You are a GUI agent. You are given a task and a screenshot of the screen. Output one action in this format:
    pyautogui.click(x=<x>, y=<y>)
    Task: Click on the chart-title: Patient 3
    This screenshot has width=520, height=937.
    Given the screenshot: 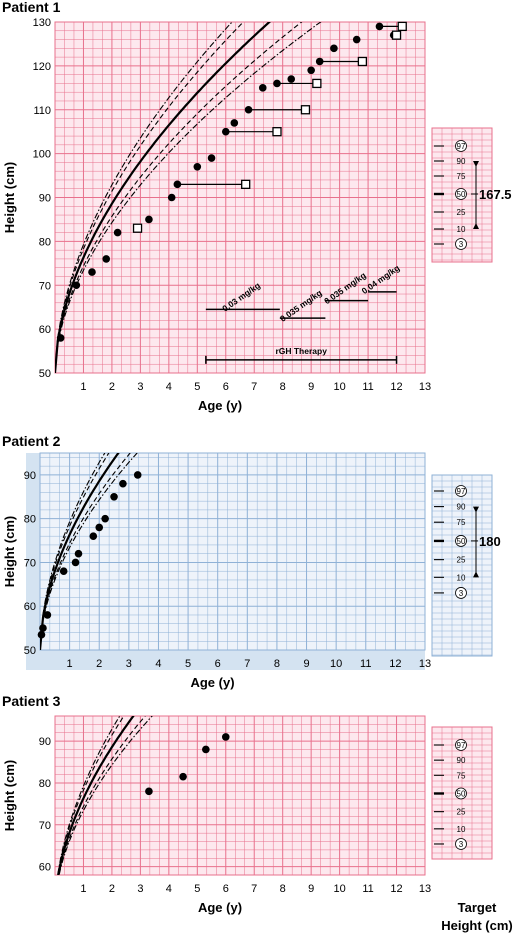 What is the action you would take?
    pyautogui.click(x=31, y=701)
    